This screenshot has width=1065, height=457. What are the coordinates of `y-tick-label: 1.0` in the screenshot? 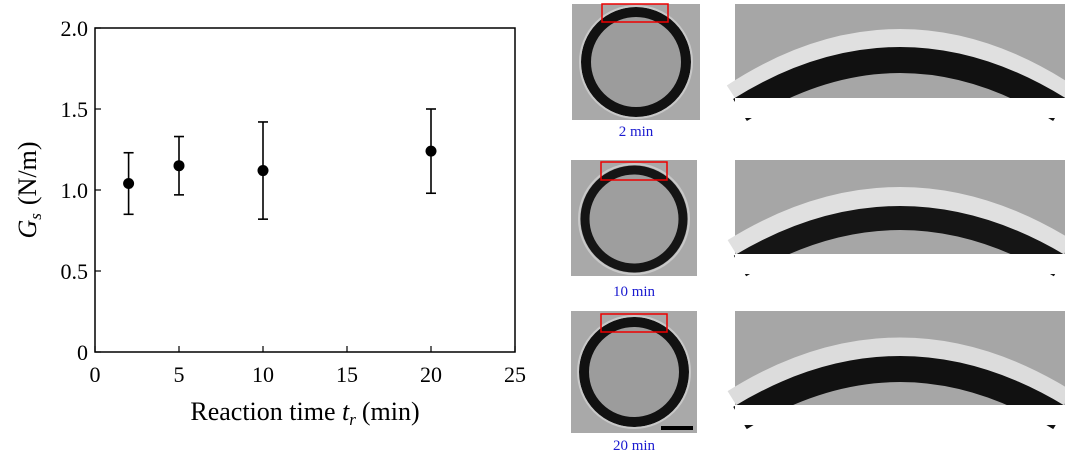 It's located at (75, 190).